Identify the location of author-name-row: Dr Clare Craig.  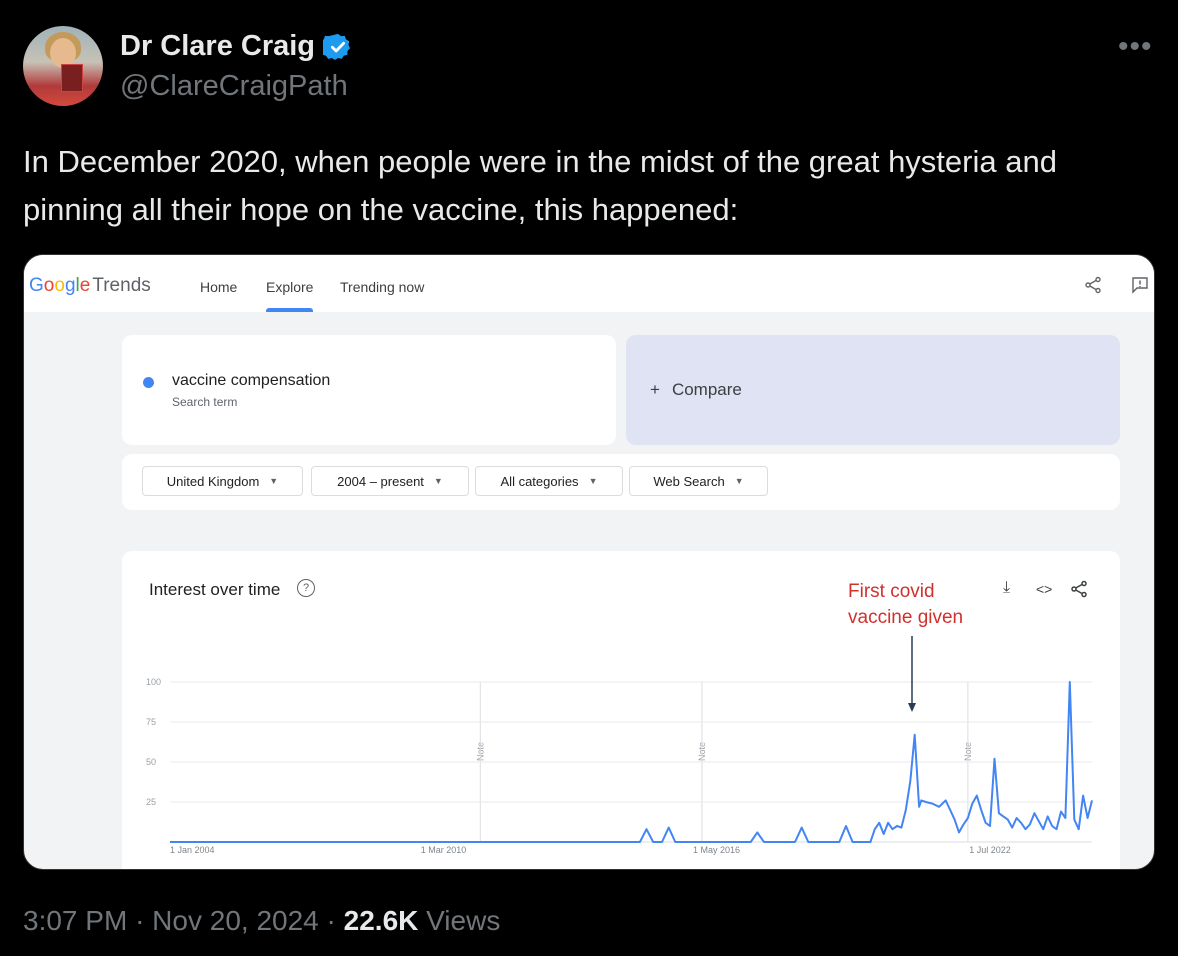
(236, 46).